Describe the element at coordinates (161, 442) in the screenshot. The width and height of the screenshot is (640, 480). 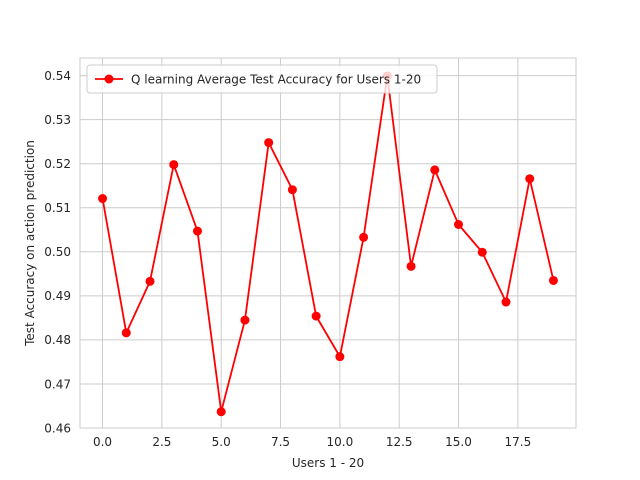
I see `x-tick-label: 2.5` at that location.